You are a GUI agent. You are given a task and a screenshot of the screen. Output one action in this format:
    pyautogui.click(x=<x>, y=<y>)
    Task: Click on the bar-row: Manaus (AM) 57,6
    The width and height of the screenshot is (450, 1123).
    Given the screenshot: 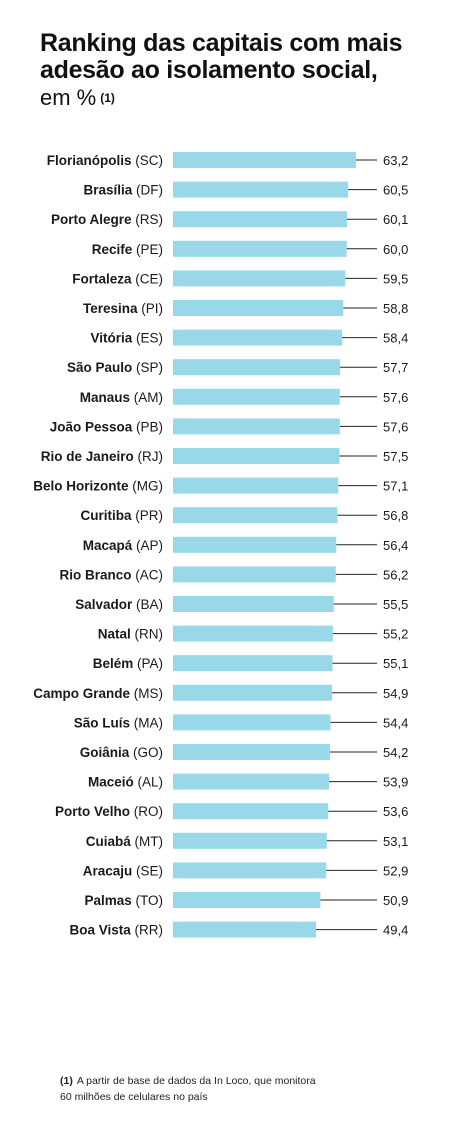 What is the action you would take?
    pyautogui.click(x=244, y=396)
    